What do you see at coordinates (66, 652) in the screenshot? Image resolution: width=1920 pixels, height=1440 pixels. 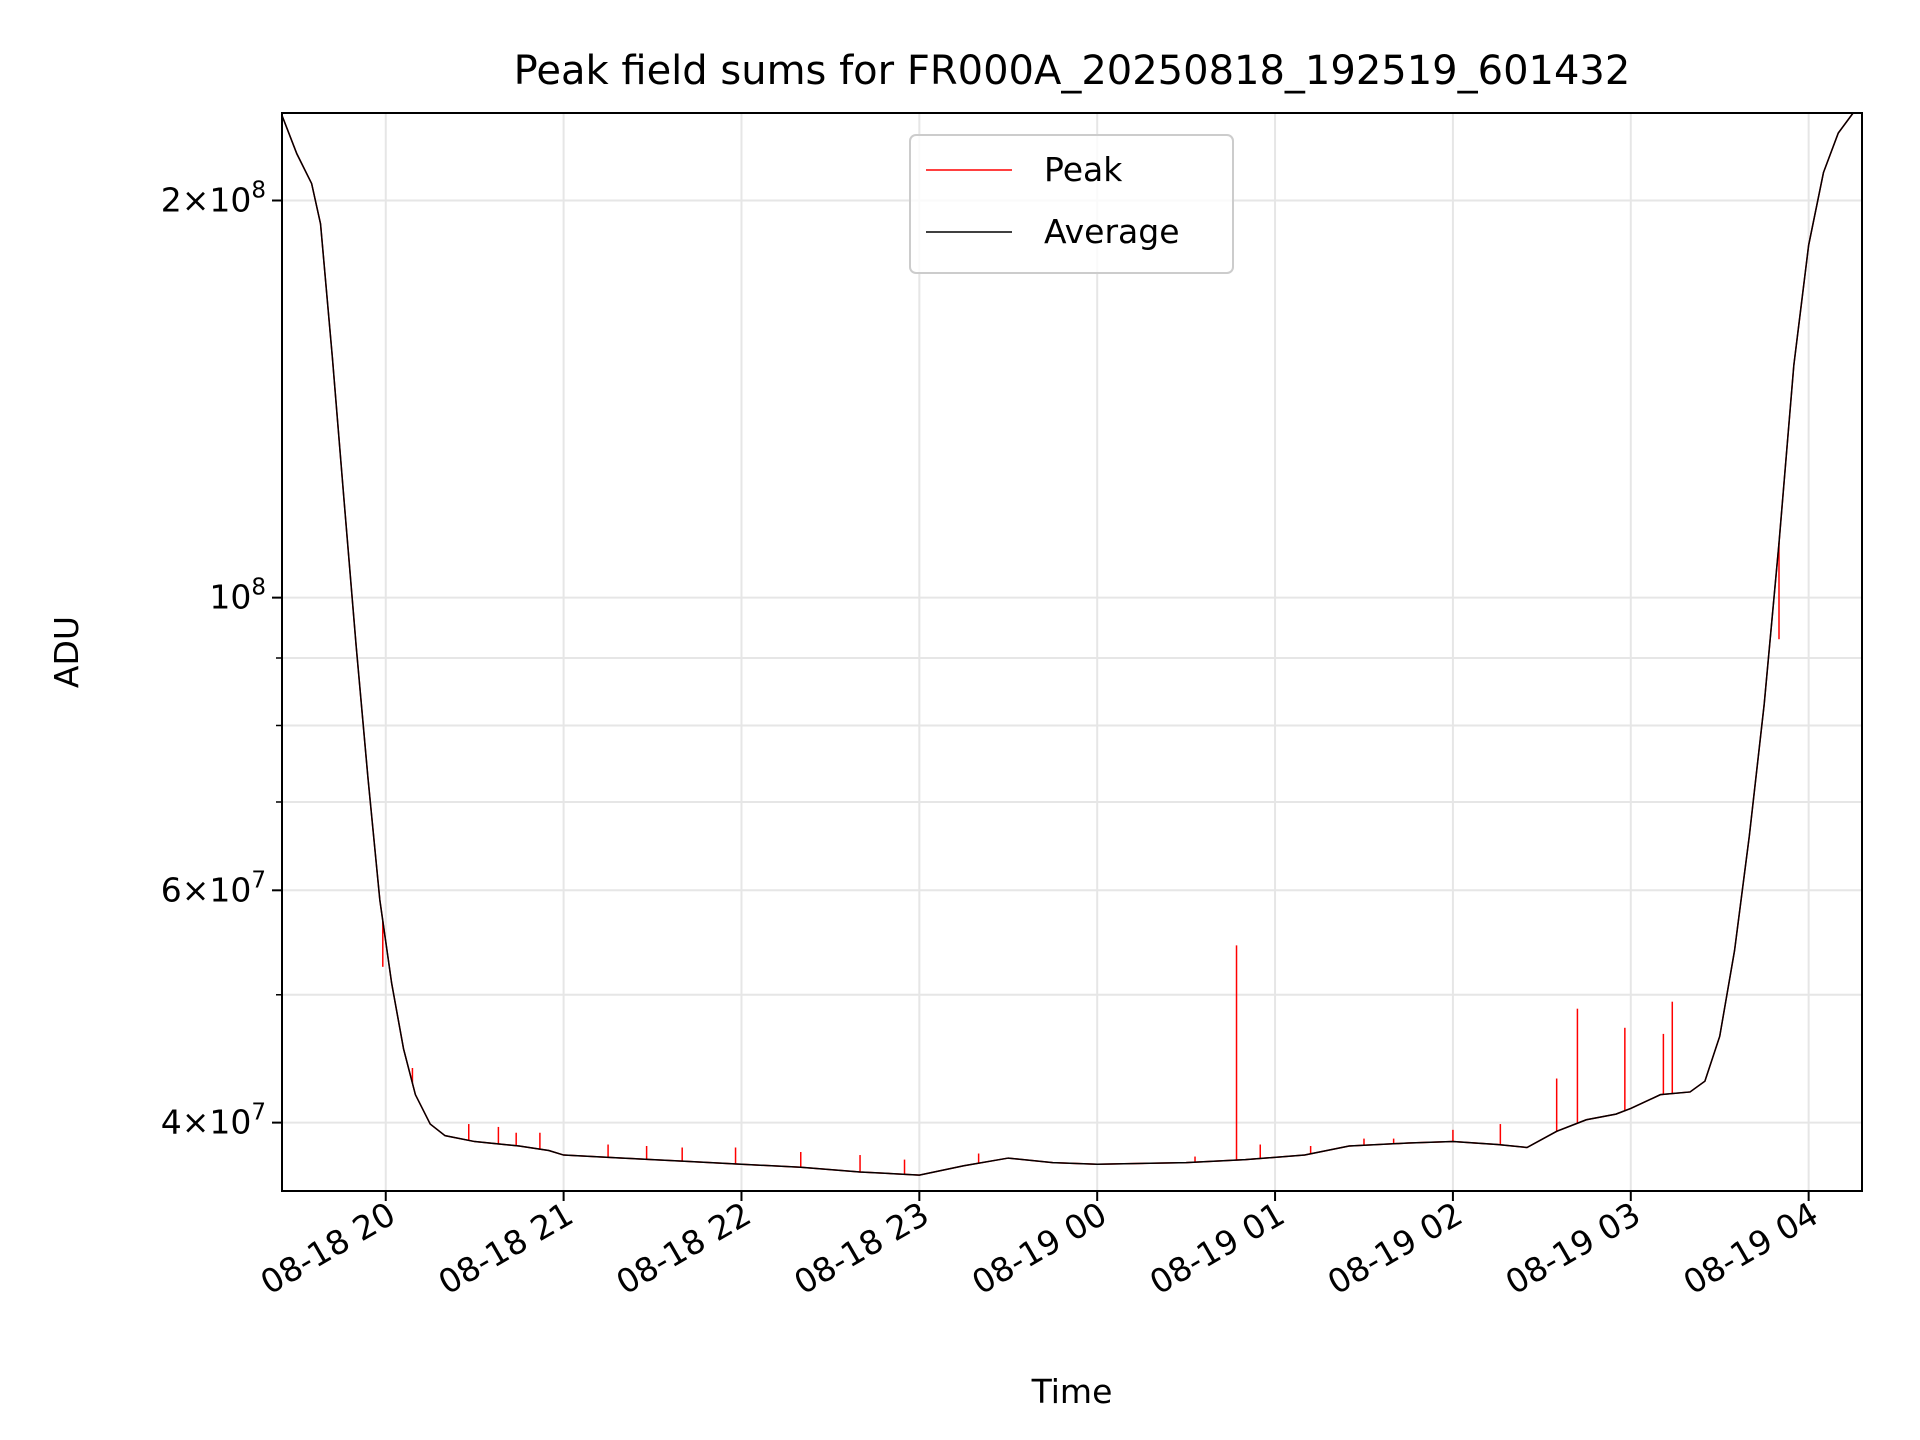 I see `y-axis-label: ADU` at bounding box center [66, 652].